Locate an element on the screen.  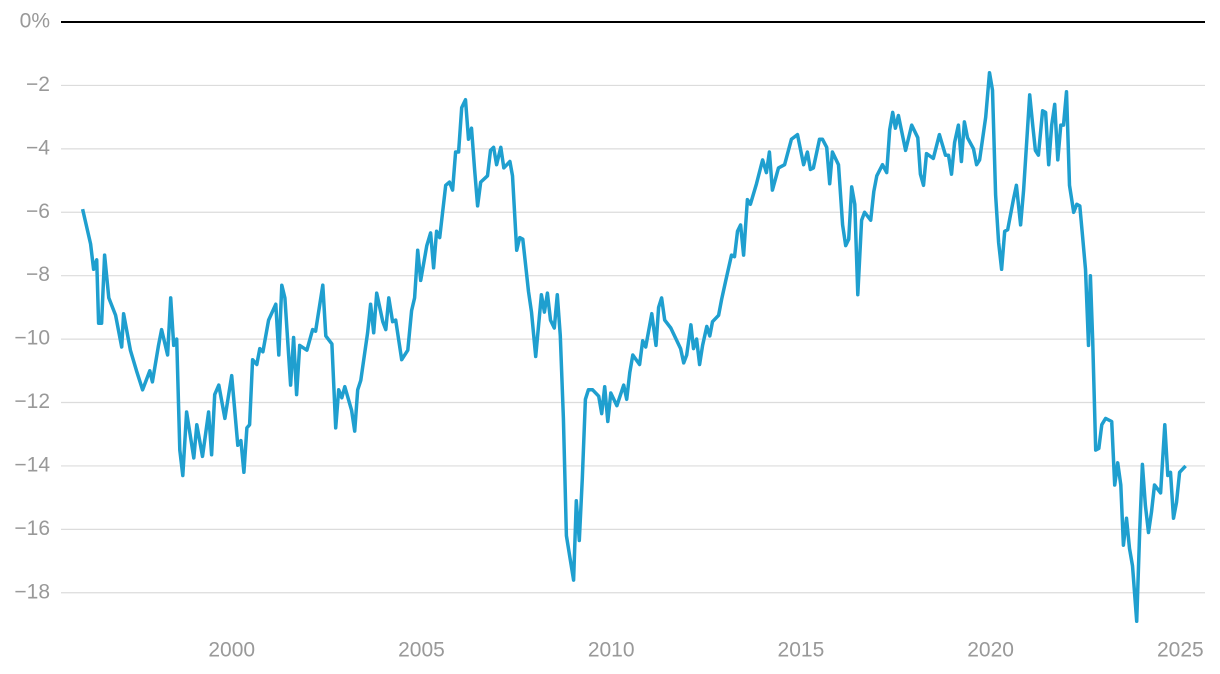
y-tick-label: −16 is located at coordinates (32, 528).